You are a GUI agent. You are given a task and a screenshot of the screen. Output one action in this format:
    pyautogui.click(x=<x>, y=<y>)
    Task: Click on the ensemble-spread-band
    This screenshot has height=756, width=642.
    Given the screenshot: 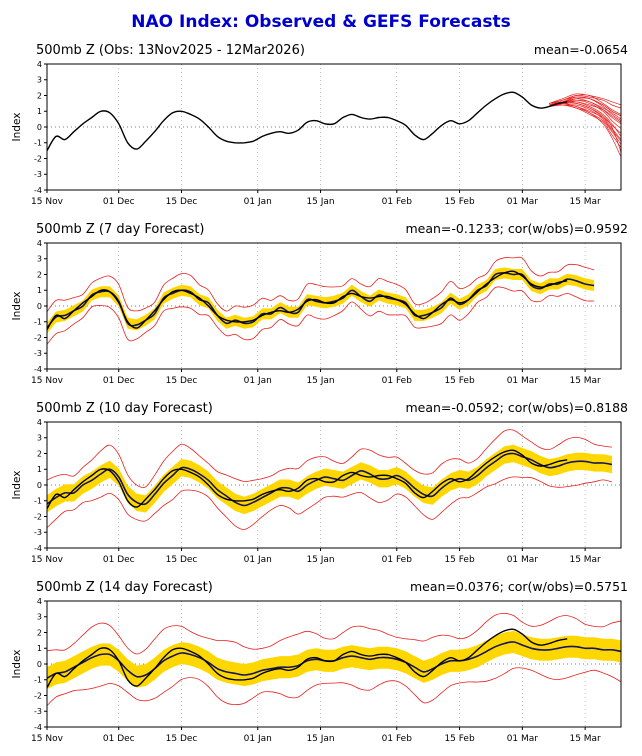 What is the action you would take?
    pyautogui.click(x=329, y=479)
    